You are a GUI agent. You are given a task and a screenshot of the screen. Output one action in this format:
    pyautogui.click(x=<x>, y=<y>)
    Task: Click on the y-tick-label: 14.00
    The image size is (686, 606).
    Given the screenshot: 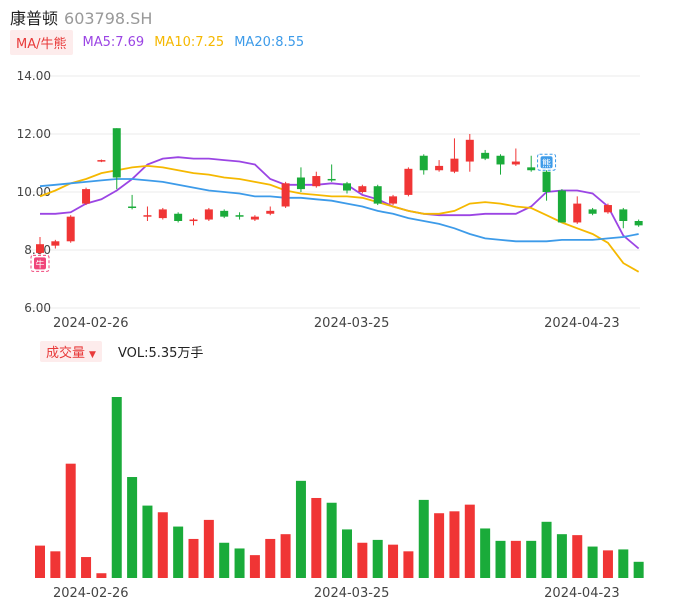 What is the action you would take?
    pyautogui.click(x=34, y=76)
    